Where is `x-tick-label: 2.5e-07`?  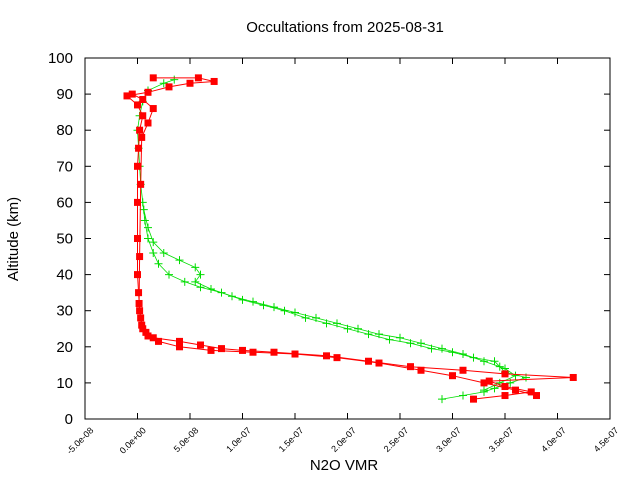
x-tick-label: 2.5e-07 is located at coordinates (396, 439).